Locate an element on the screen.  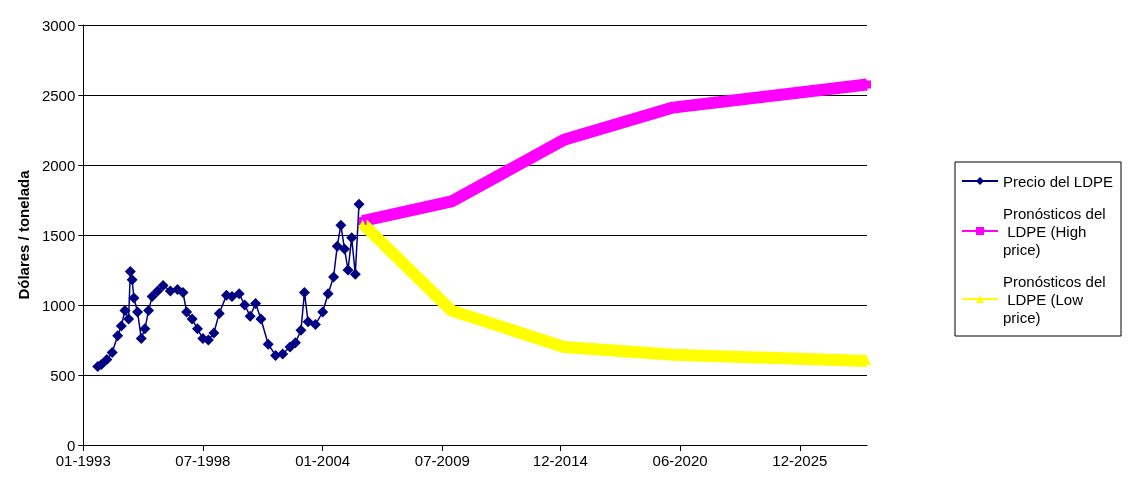
y-tick-label: 2500 is located at coordinates (58, 95).